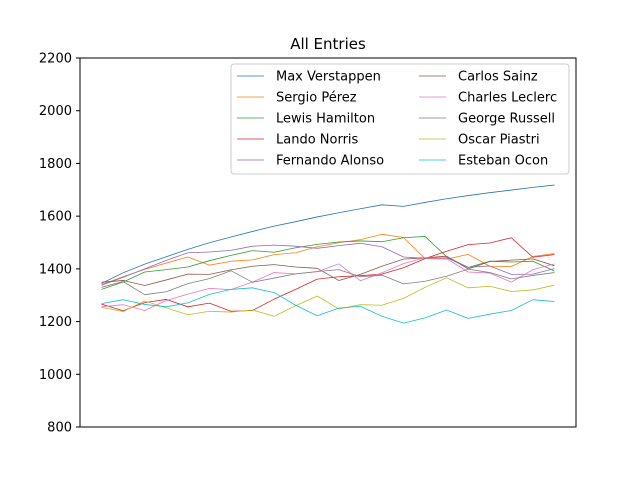  I want to click on legend-label: Esteban Ocon, so click(503, 161).